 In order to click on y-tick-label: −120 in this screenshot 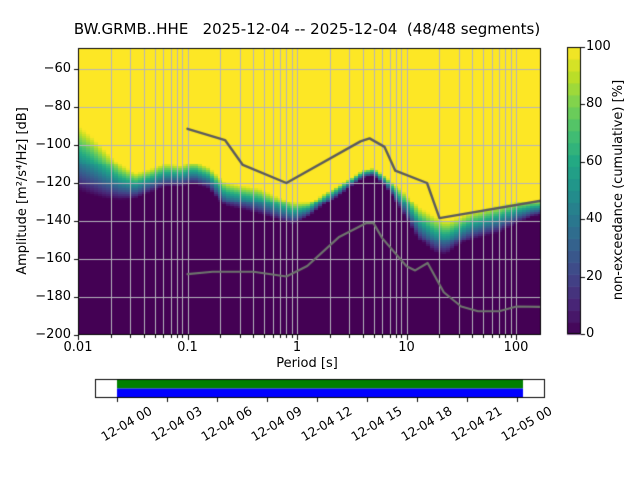, I will do `click(53, 182)`.